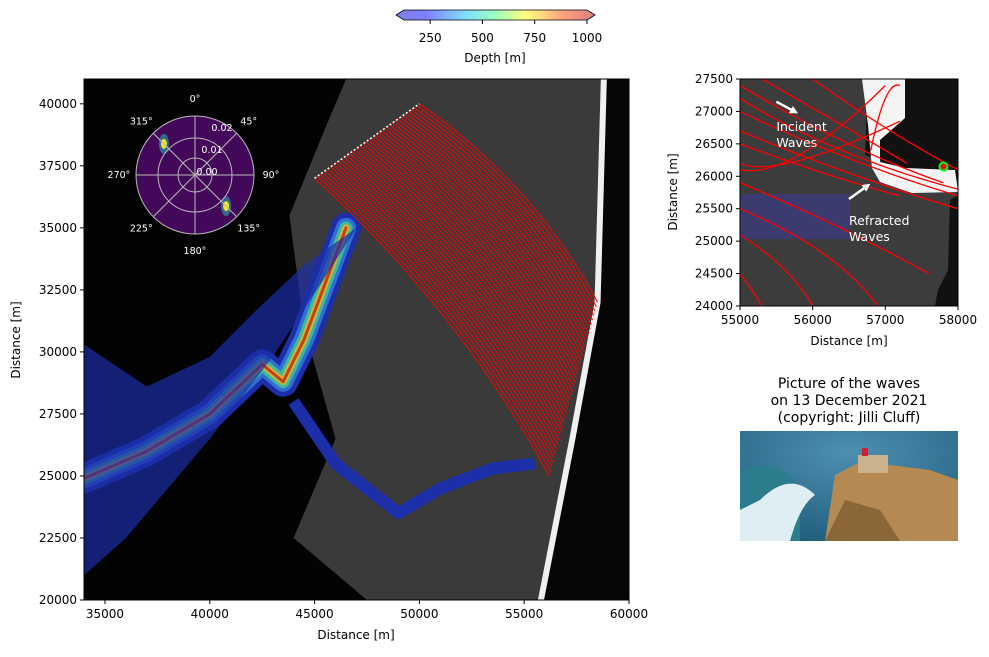 The width and height of the screenshot is (989, 657). What do you see at coordinates (495, 15) in the screenshot?
I see `colorbar-bar` at bounding box center [495, 15].